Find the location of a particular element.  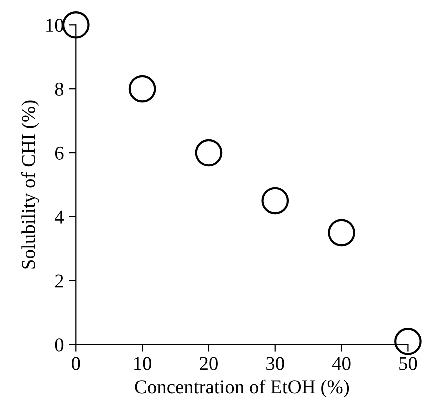

y-axis-title: Solubility of CHI (%) is located at coordinates (30, 184).